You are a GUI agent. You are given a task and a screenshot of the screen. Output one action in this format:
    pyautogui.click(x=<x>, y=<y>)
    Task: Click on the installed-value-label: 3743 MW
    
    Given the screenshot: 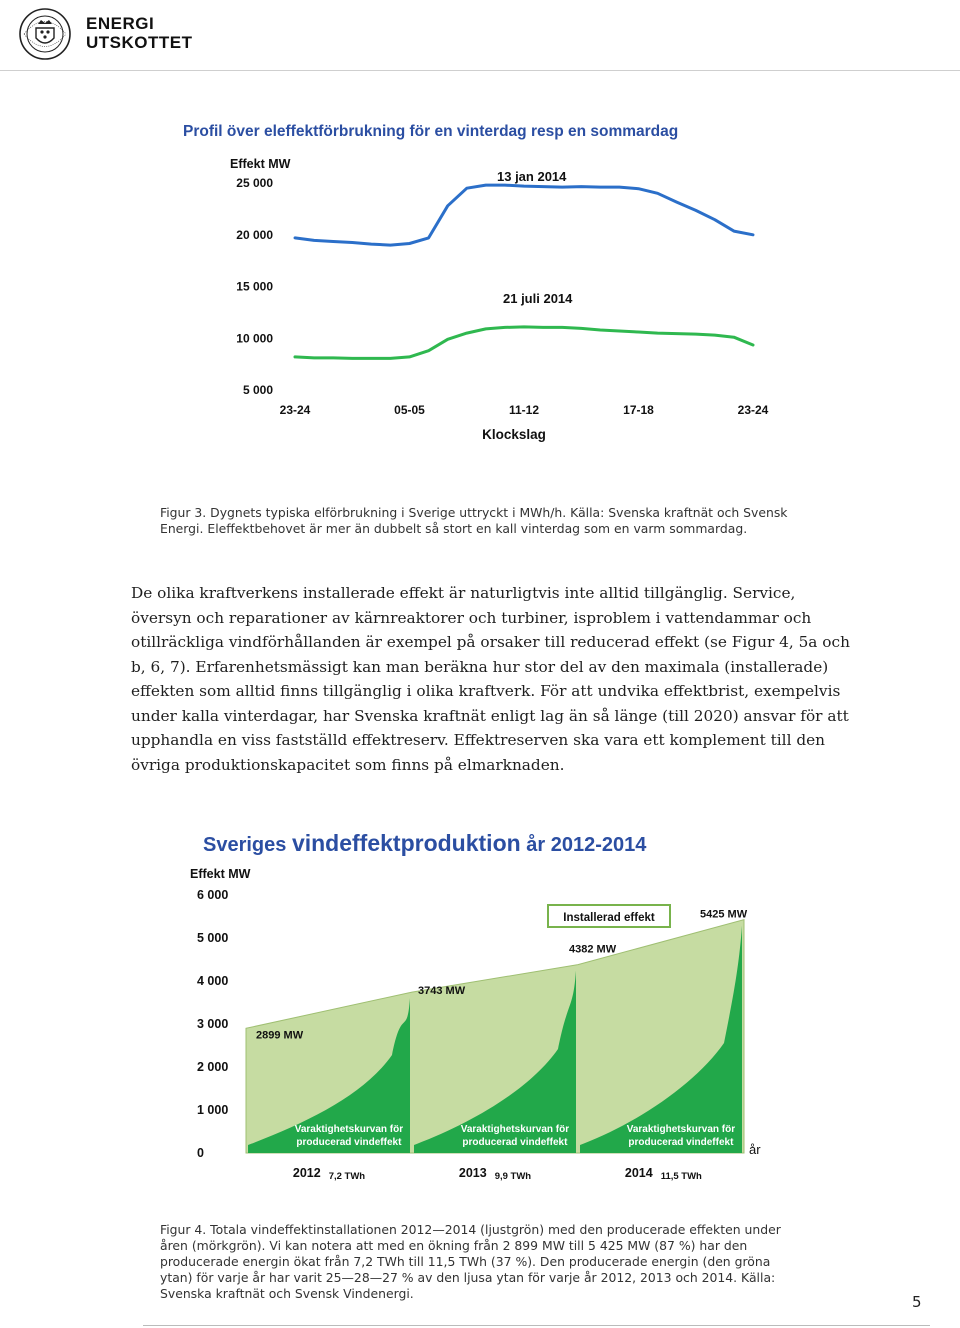 What is the action you would take?
    pyautogui.click(x=442, y=991)
    